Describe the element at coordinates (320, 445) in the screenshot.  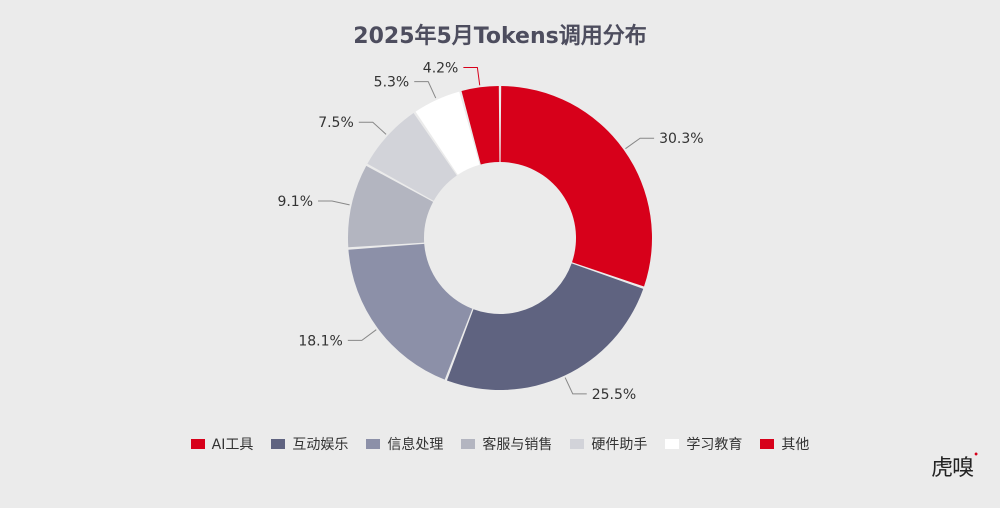
I see `legend-label: 互动娱乐` at that location.